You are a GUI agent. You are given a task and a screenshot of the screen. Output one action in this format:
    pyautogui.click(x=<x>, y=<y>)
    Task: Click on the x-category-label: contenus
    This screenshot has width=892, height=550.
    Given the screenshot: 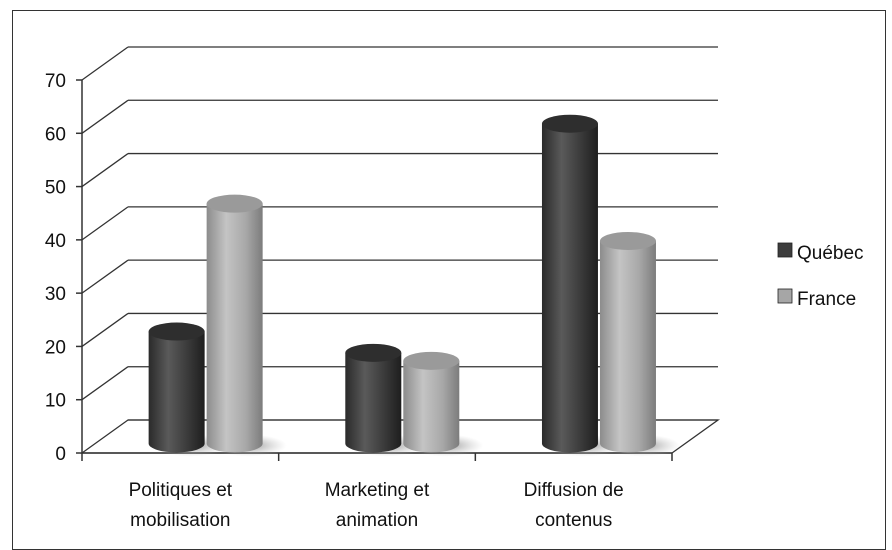 What is the action you would take?
    pyautogui.click(x=573, y=520)
    